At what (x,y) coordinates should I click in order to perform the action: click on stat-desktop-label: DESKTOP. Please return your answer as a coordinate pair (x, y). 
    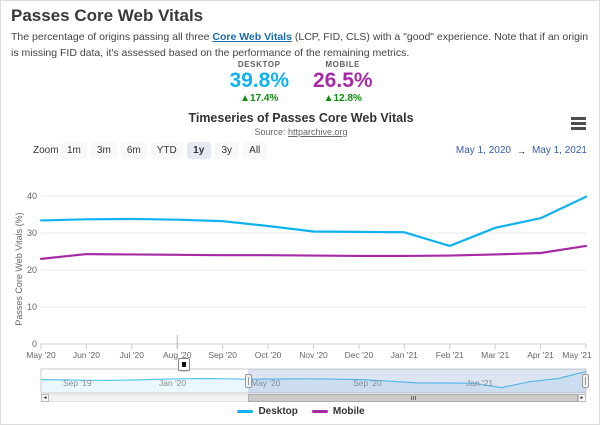
    Looking at the image, I should click on (259, 64).